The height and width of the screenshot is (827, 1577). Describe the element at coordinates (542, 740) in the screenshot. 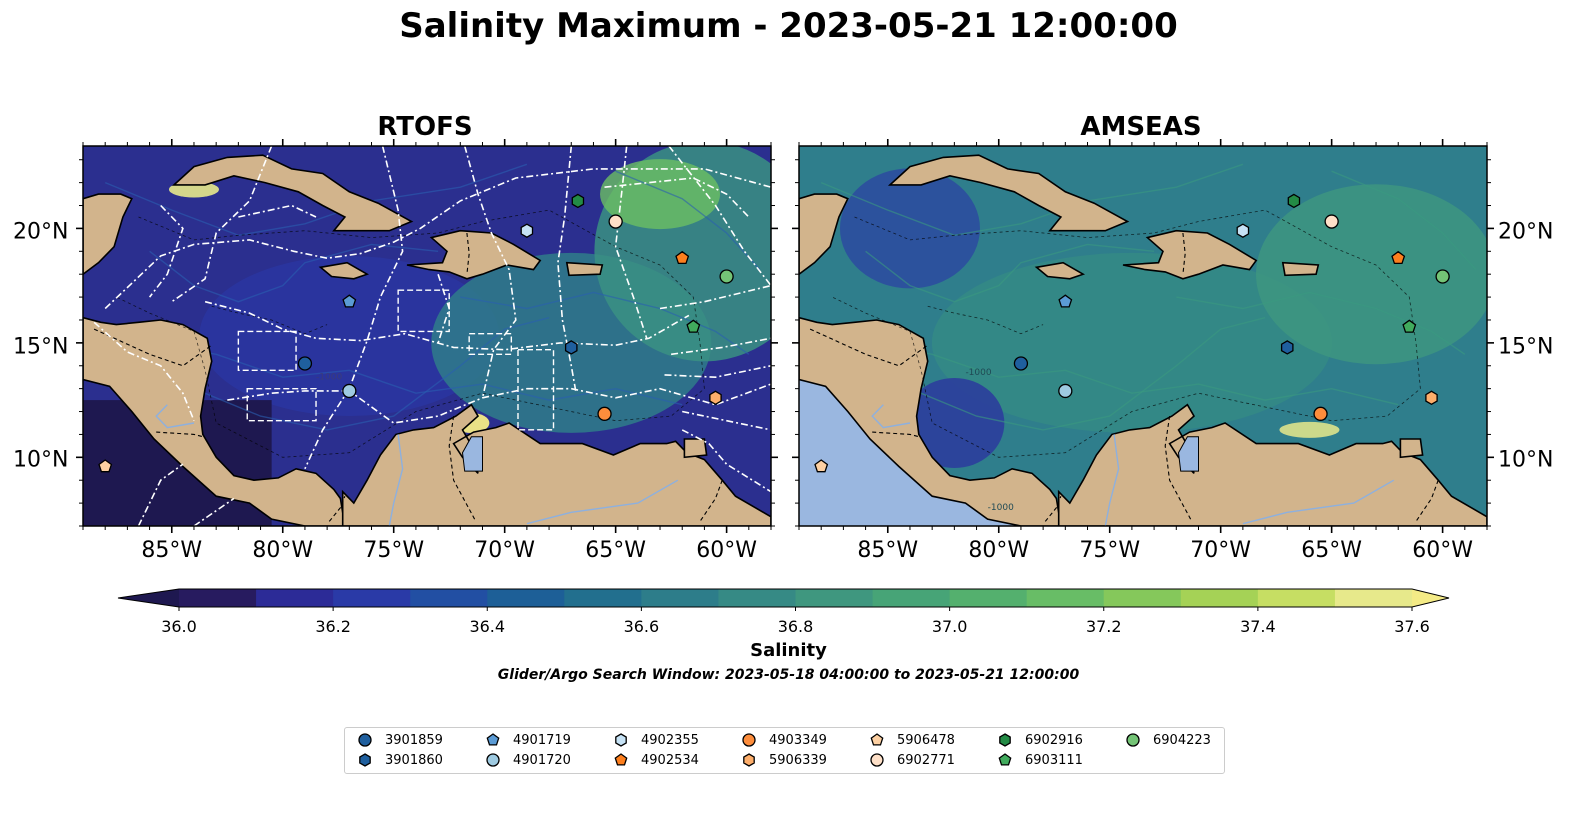

I see `legend-label: 4901719` at that location.